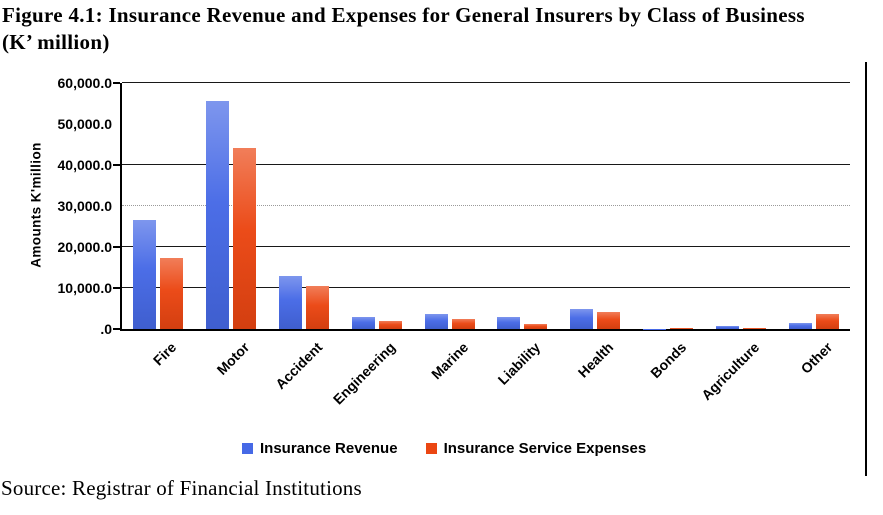 This screenshot has width=883, height=515. What do you see at coordinates (681, 328) in the screenshot?
I see `bar-bonds-expenses` at bounding box center [681, 328].